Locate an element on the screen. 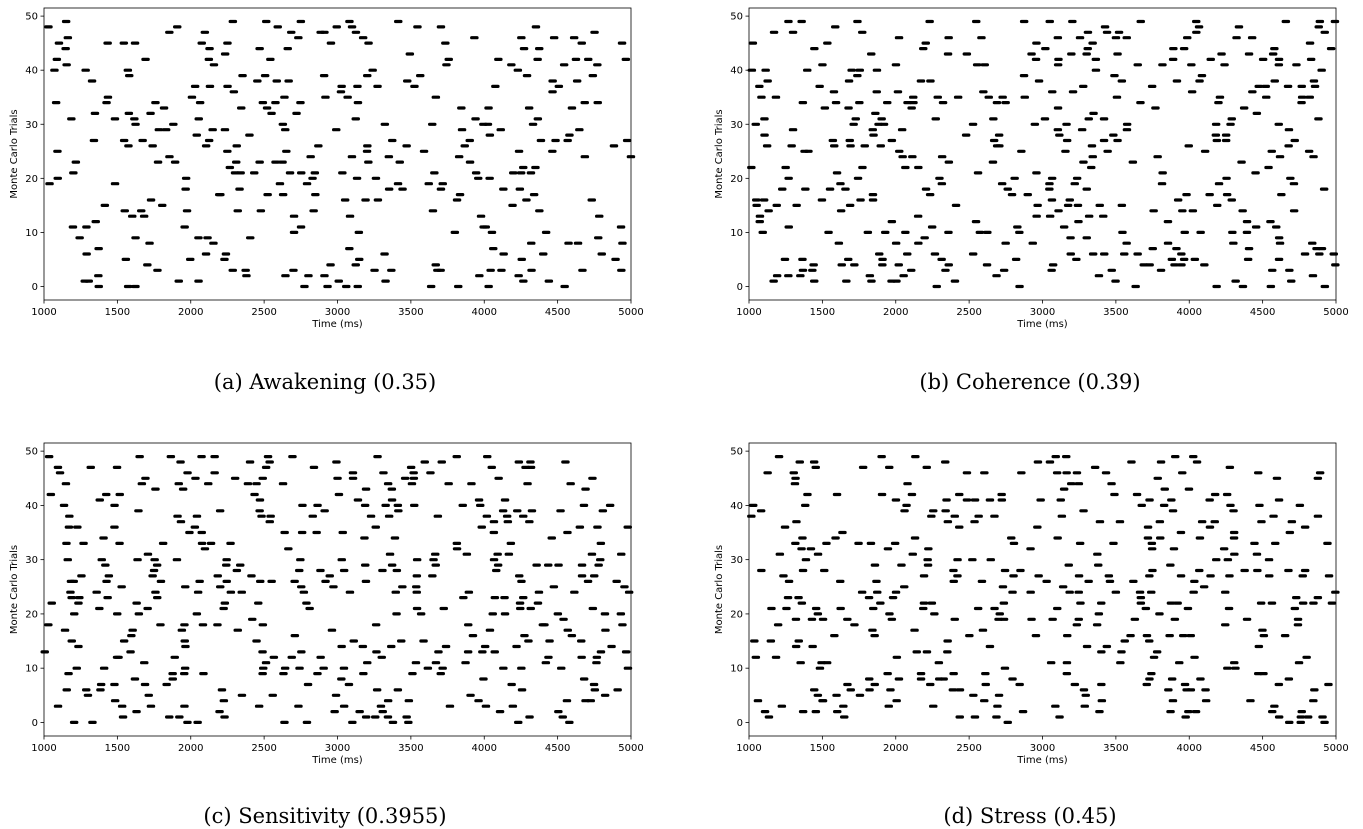  y-tick-label: 40 is located at coordinates (736, 71).